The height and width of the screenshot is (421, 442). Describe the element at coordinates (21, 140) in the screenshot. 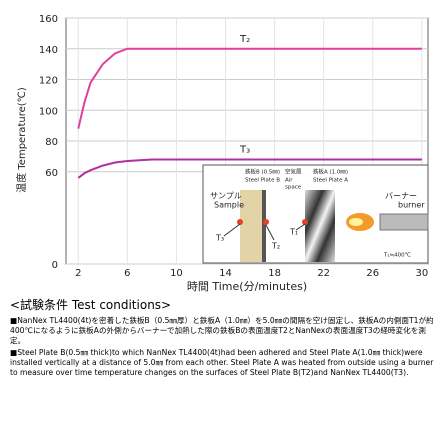

I see `y-axis-label: 温度 Temperature(℃)` at that location.